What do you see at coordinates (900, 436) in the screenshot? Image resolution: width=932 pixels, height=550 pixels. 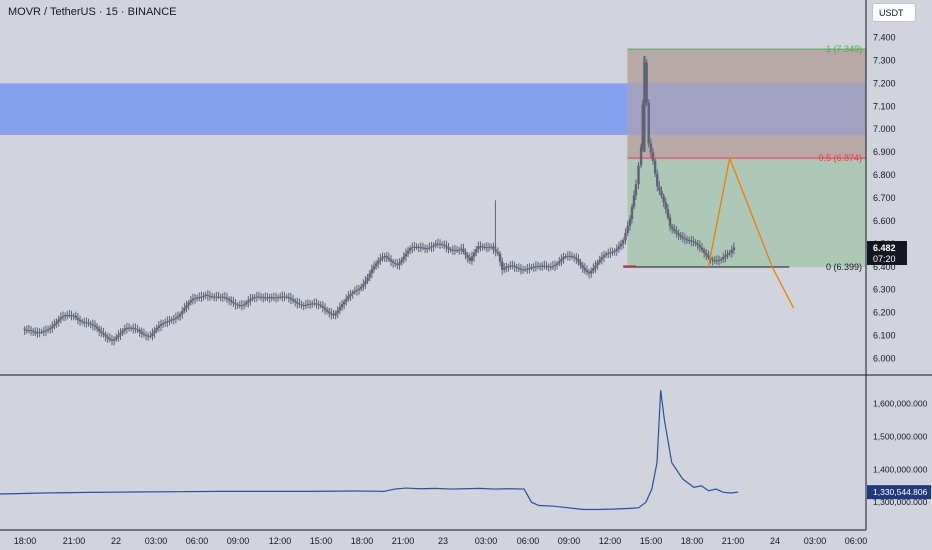 I see `volume-tick-label: 1,500,000.000` at bounding box center [900, 436].